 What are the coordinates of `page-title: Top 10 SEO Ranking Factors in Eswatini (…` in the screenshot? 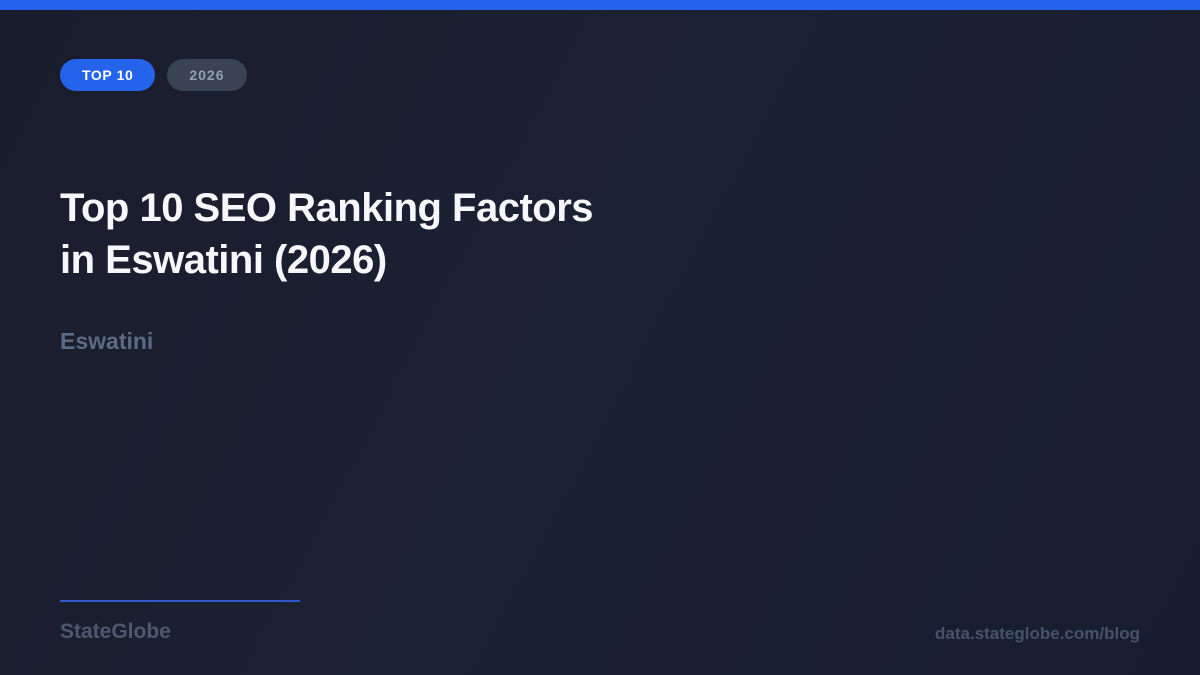 It's located at (327, 234).